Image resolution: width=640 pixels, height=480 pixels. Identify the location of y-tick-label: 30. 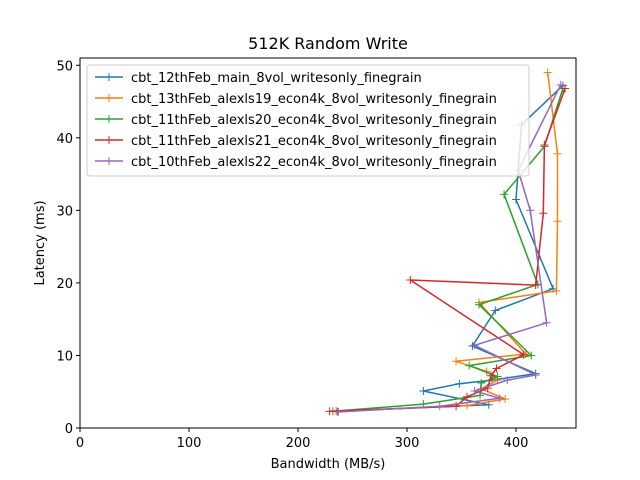
(64, 211).